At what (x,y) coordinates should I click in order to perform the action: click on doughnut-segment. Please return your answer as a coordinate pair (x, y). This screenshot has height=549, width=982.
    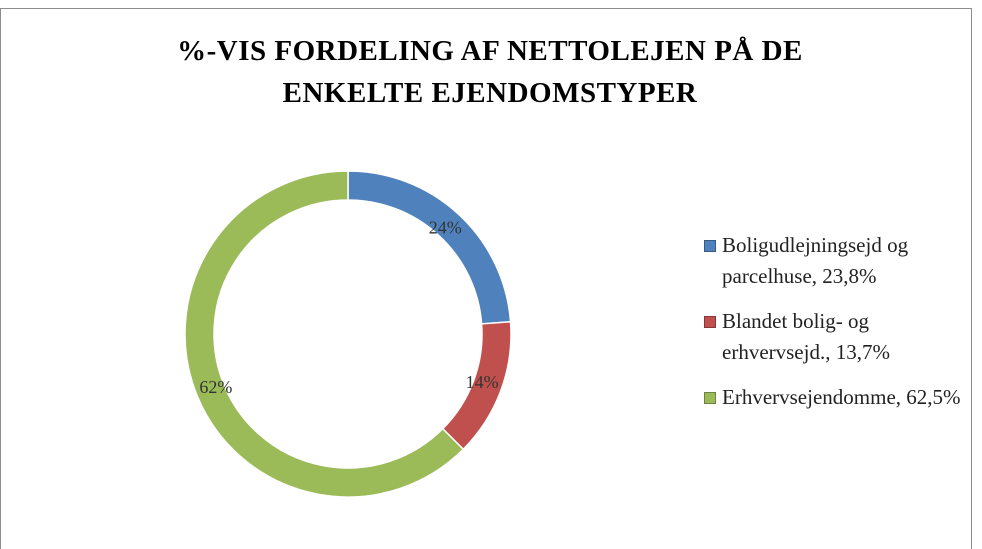
    Looking at the image, I should click on (429, 247).